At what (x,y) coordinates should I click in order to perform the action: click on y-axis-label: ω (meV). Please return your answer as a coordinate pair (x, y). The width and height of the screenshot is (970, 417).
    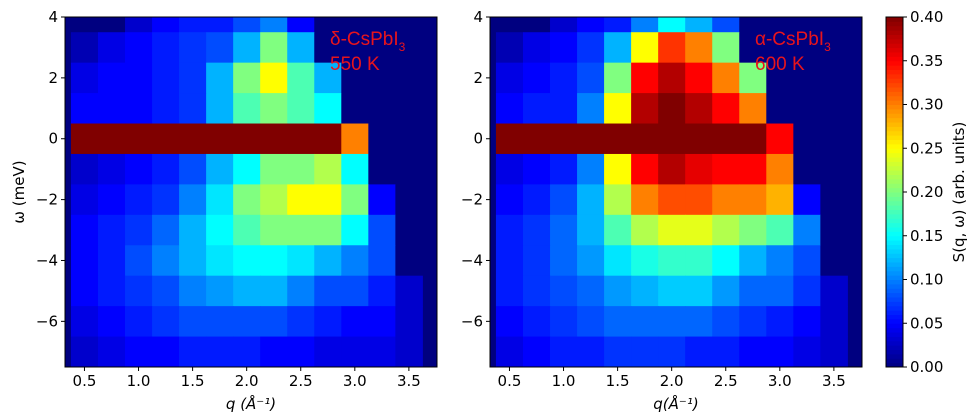
    Looking at the image, I should click on (19, 191).